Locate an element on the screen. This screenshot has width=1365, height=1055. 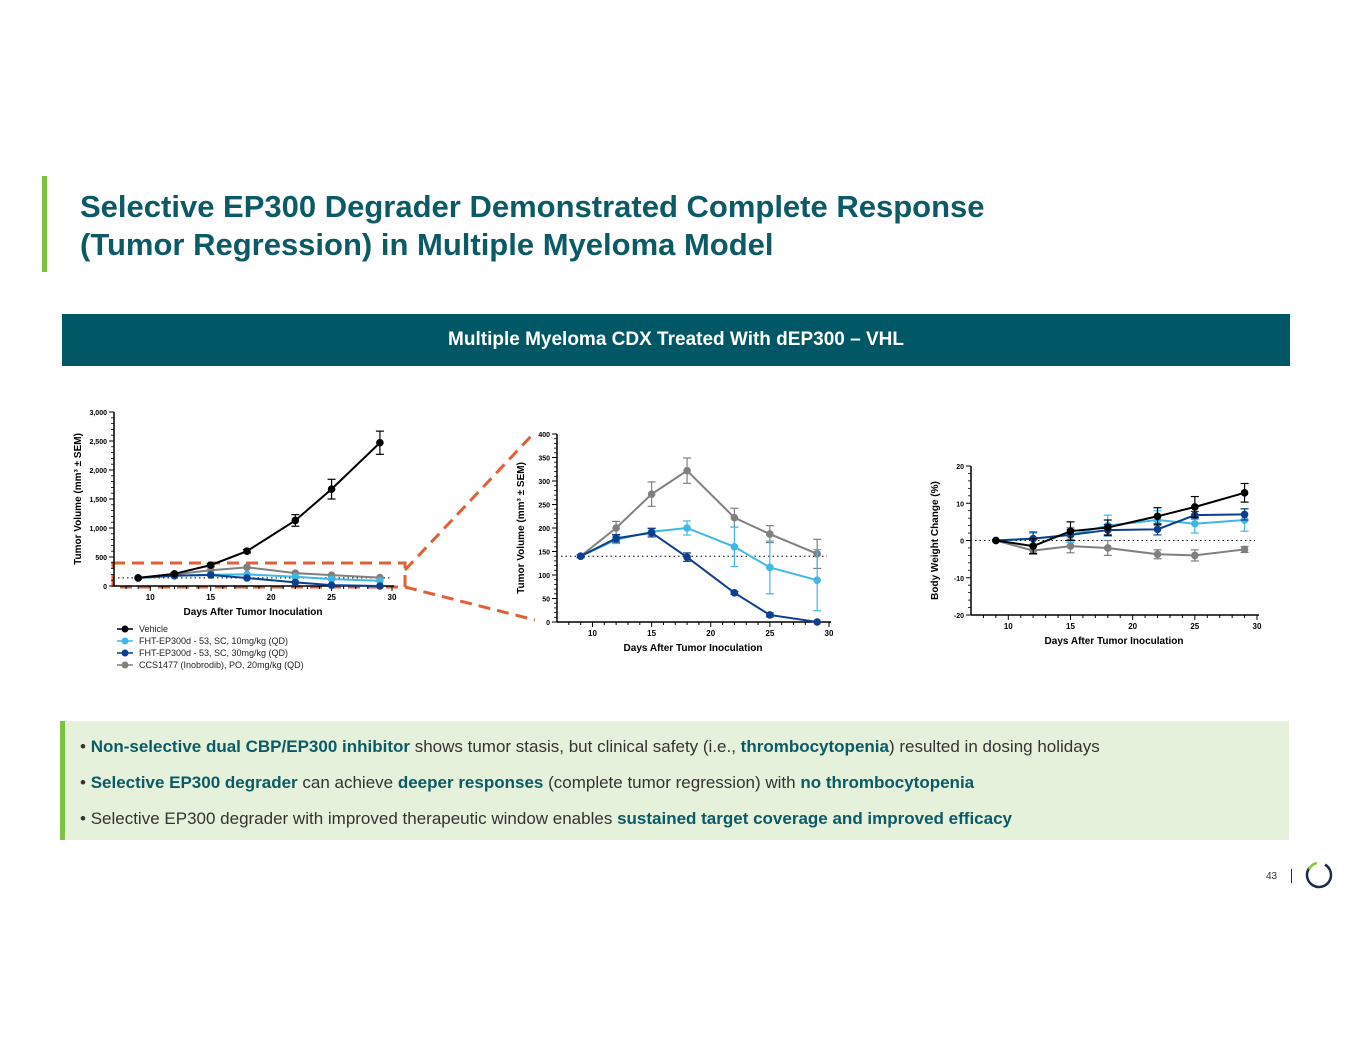
legend-label: FHT-EP300d - 53, SC, 10mg/kg (QD) is located at coordinates (214, 641).